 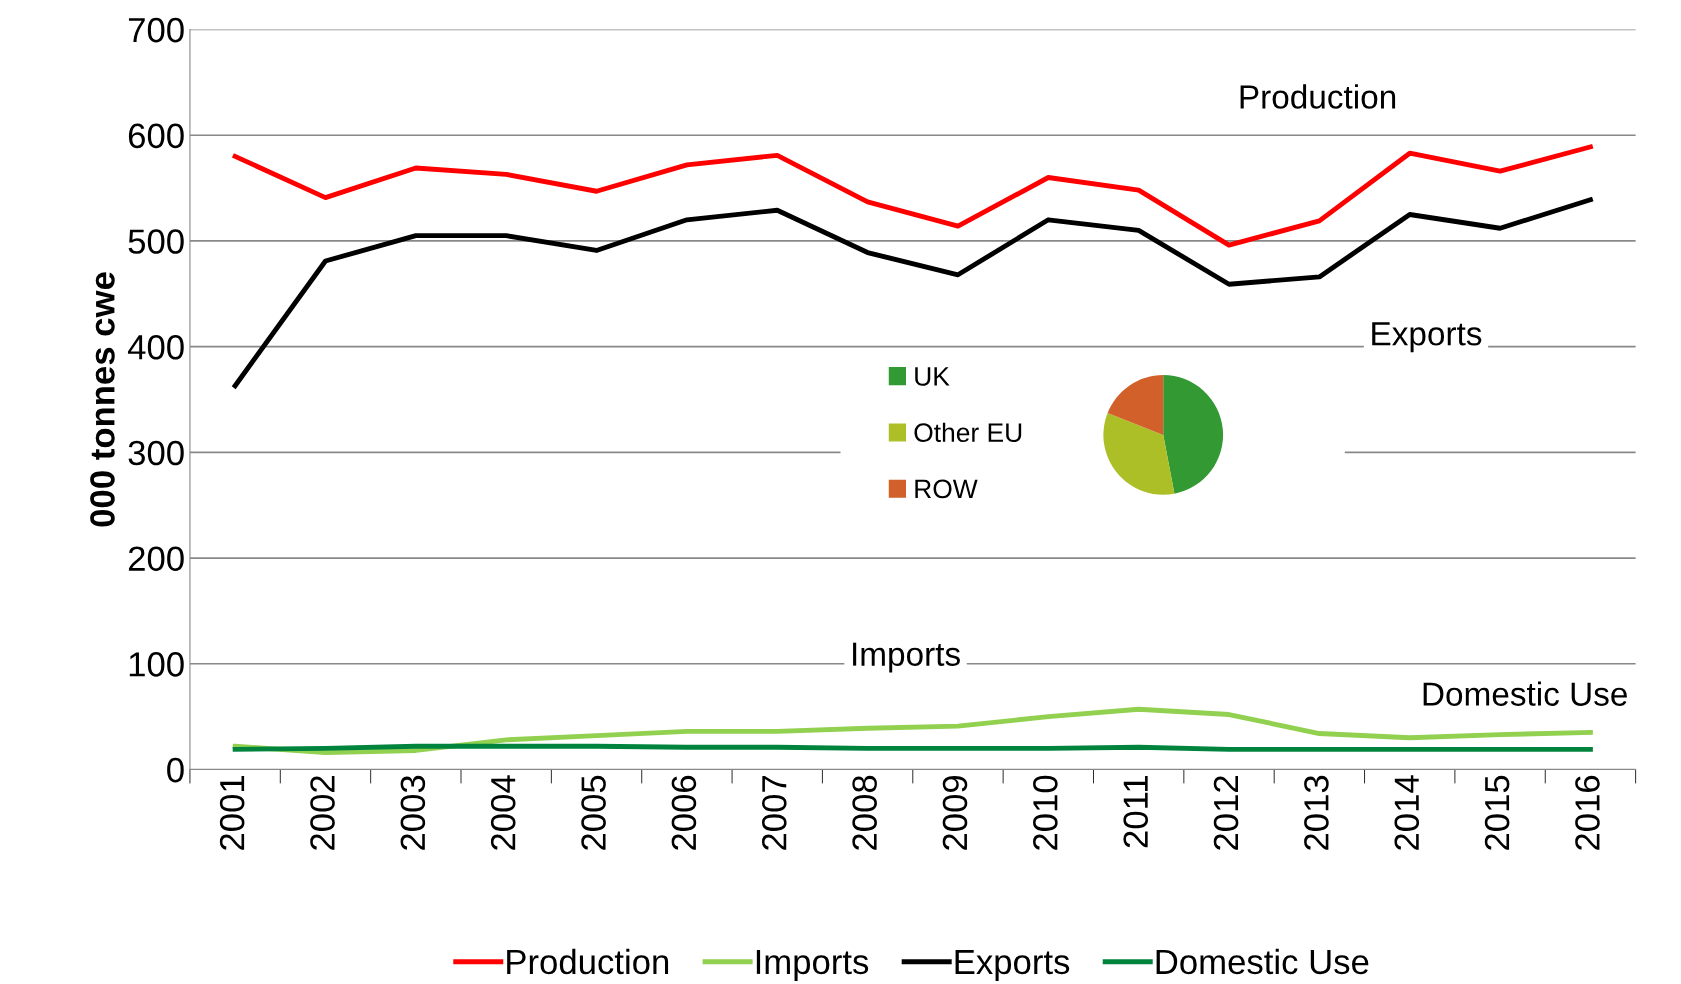 I want to click on y-tick-label: 200, so click(x=156, y=558).